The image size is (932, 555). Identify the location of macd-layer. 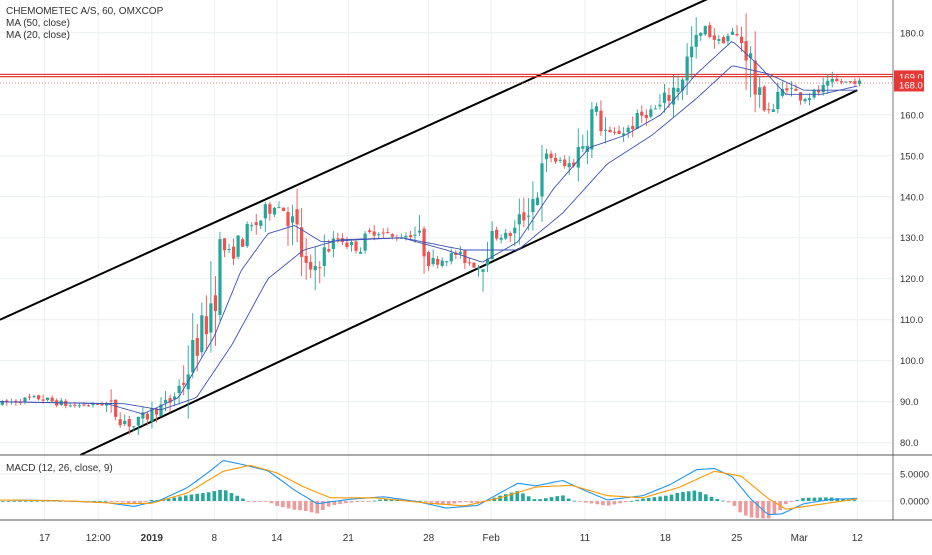
(429, 489).